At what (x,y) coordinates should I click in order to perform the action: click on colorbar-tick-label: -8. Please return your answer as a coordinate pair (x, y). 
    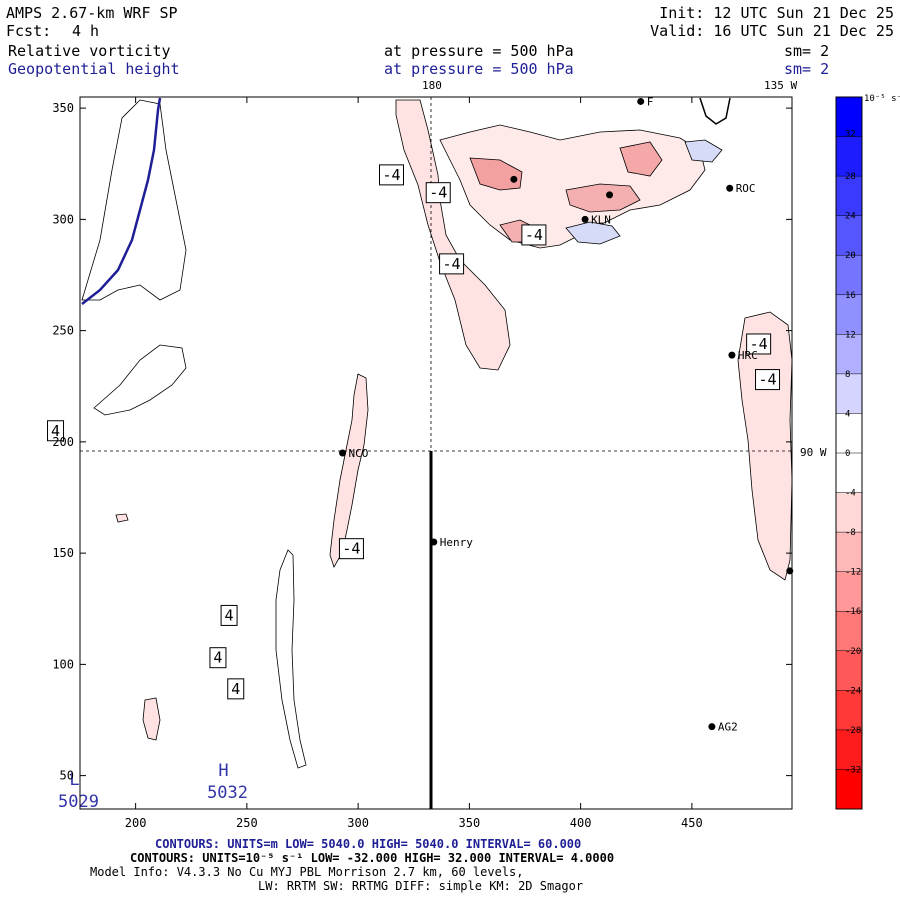
    Looking at the image, I should click on (850, 533).